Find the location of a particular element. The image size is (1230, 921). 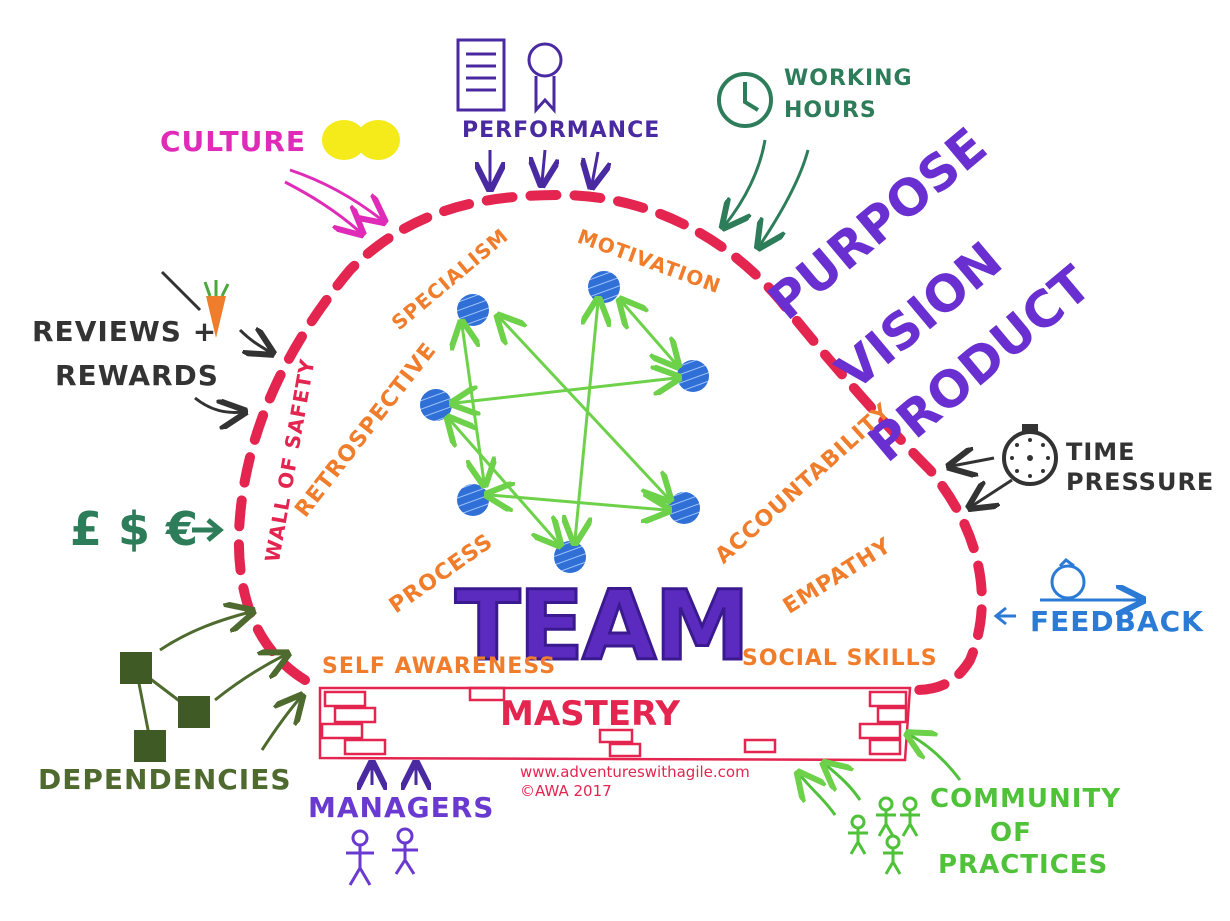

community-label-line2: OF is located at coordinates (1011, 833).